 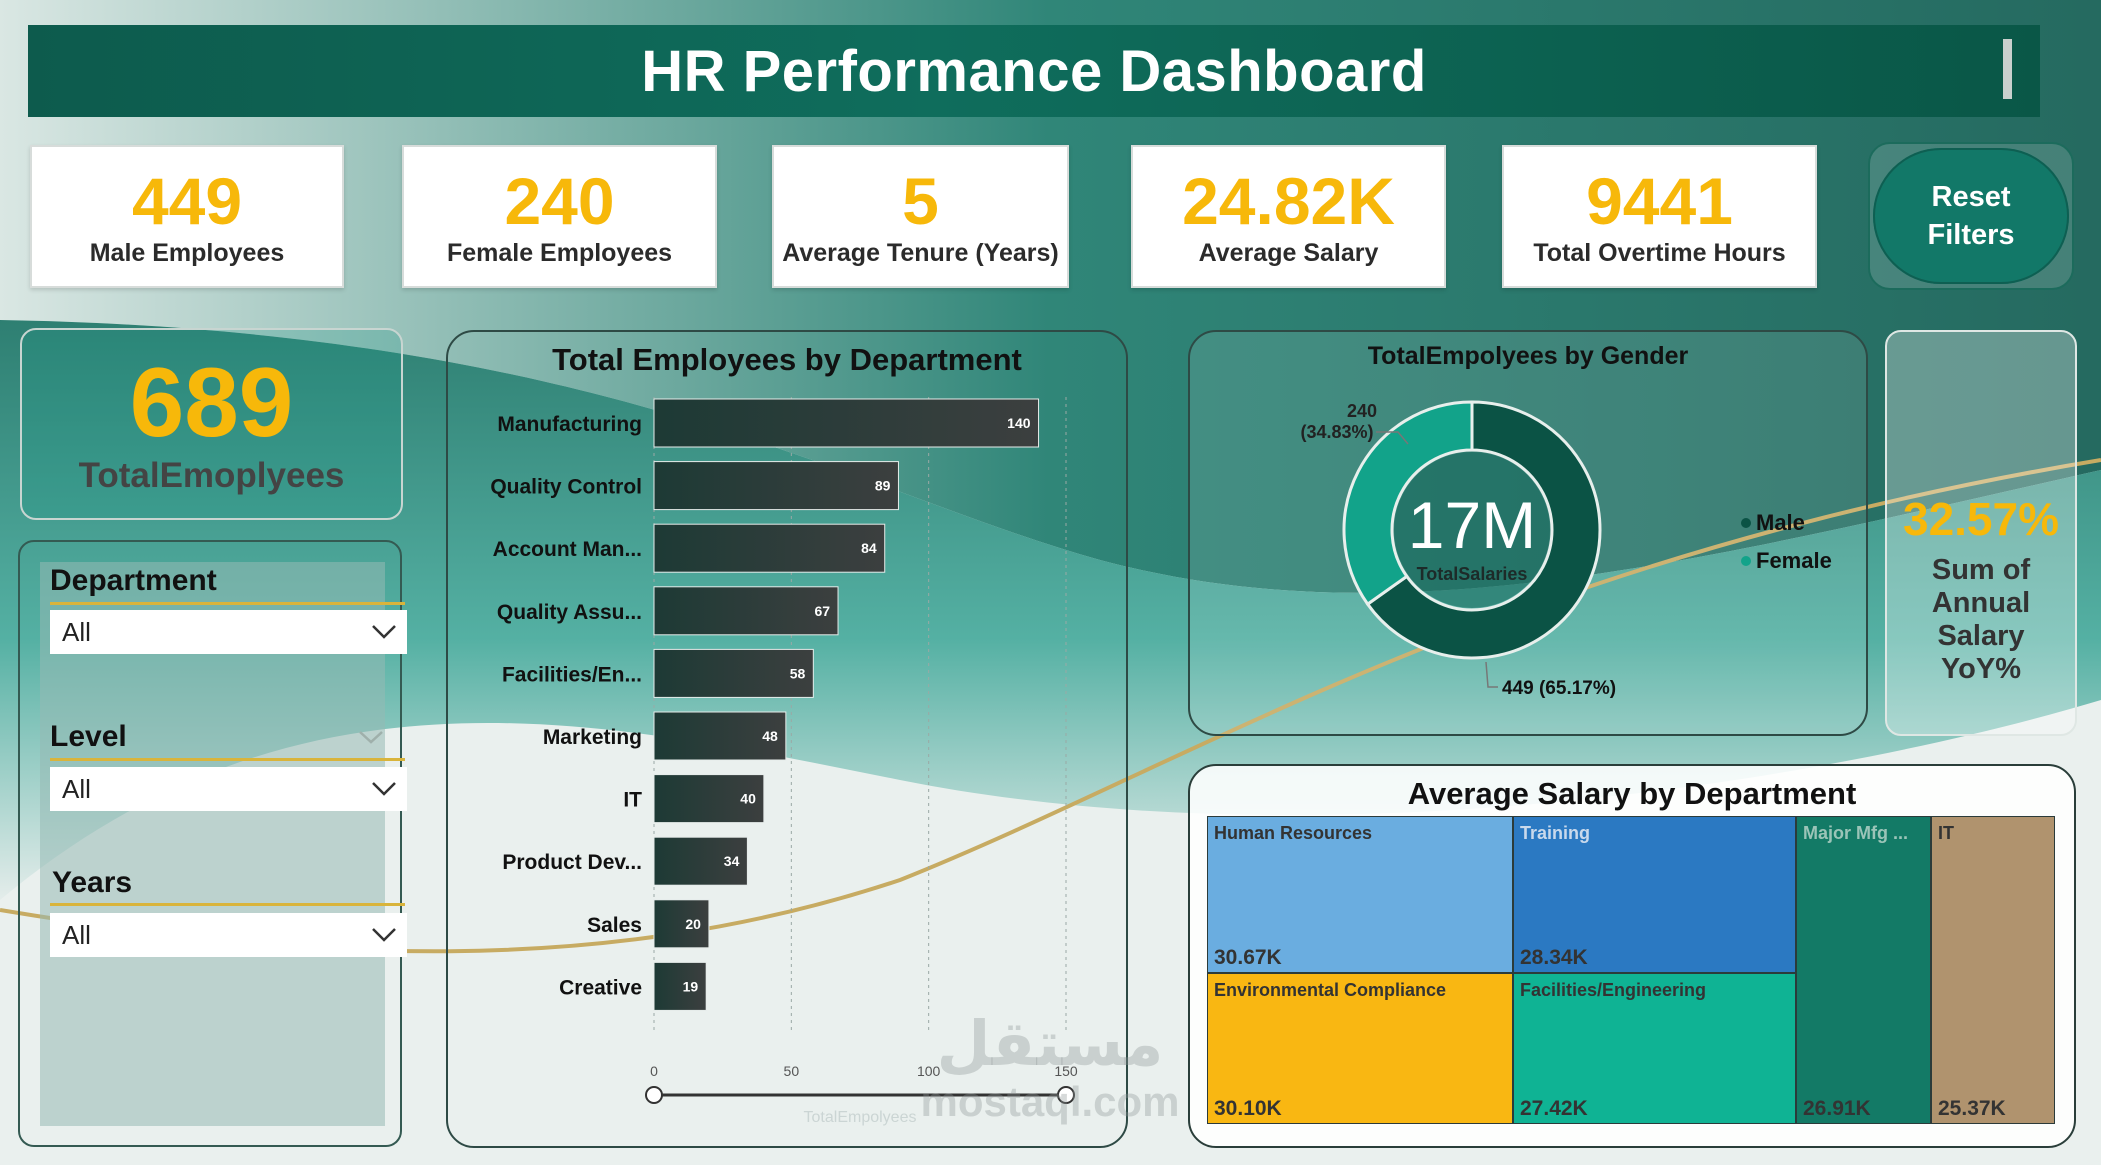 I want to click on kpi-value: 5, so click(x=920, y=201).